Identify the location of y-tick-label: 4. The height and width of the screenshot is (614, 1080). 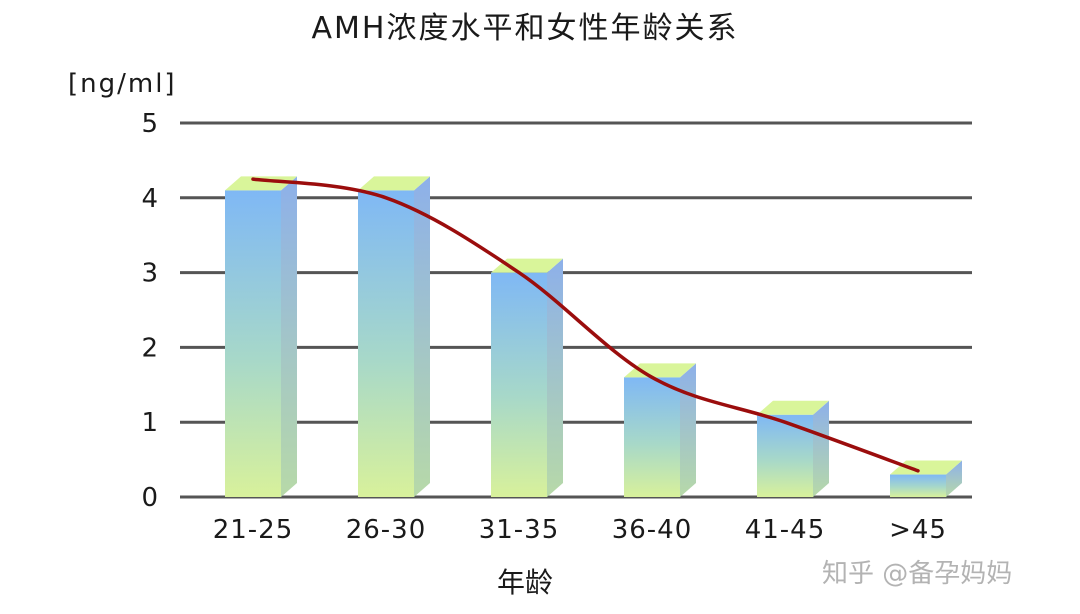
(149, 199).